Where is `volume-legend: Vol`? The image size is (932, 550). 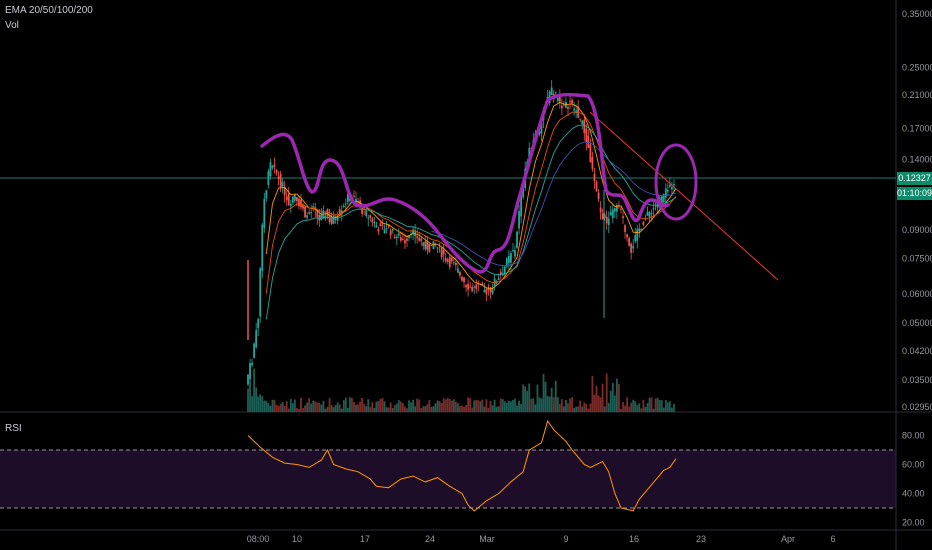 volume-legend: Vol is located at coordinates (12, 25).